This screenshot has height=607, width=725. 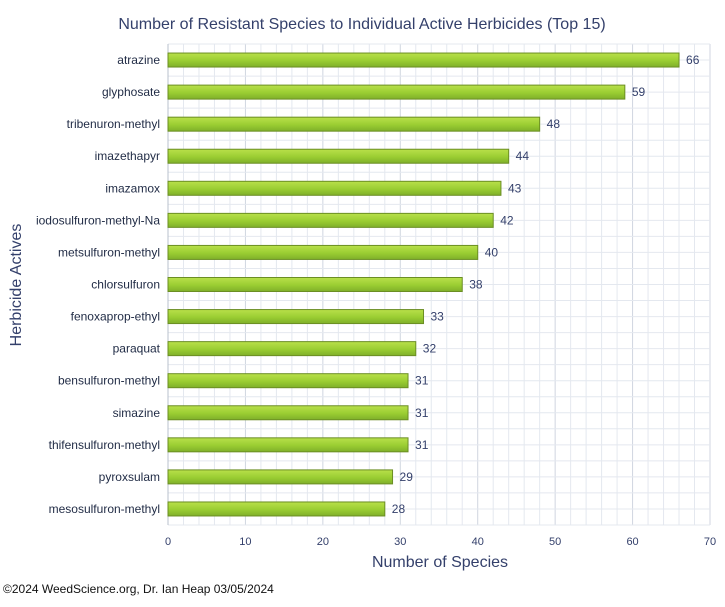 I want to click on category-label: bensulfuron-methyl, so click(x=109, y=381).